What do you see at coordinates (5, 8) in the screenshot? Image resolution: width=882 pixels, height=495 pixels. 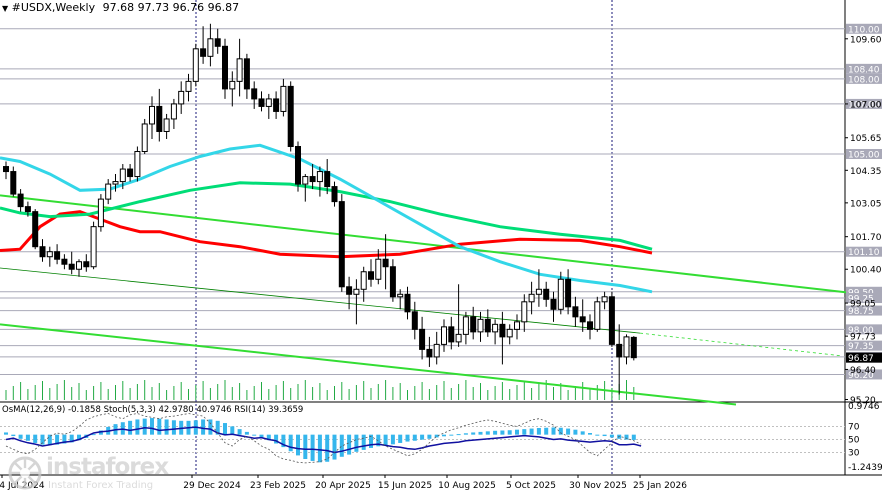 I see `collapse-arrow-icon: ▼` at bounding box center [5, 8].